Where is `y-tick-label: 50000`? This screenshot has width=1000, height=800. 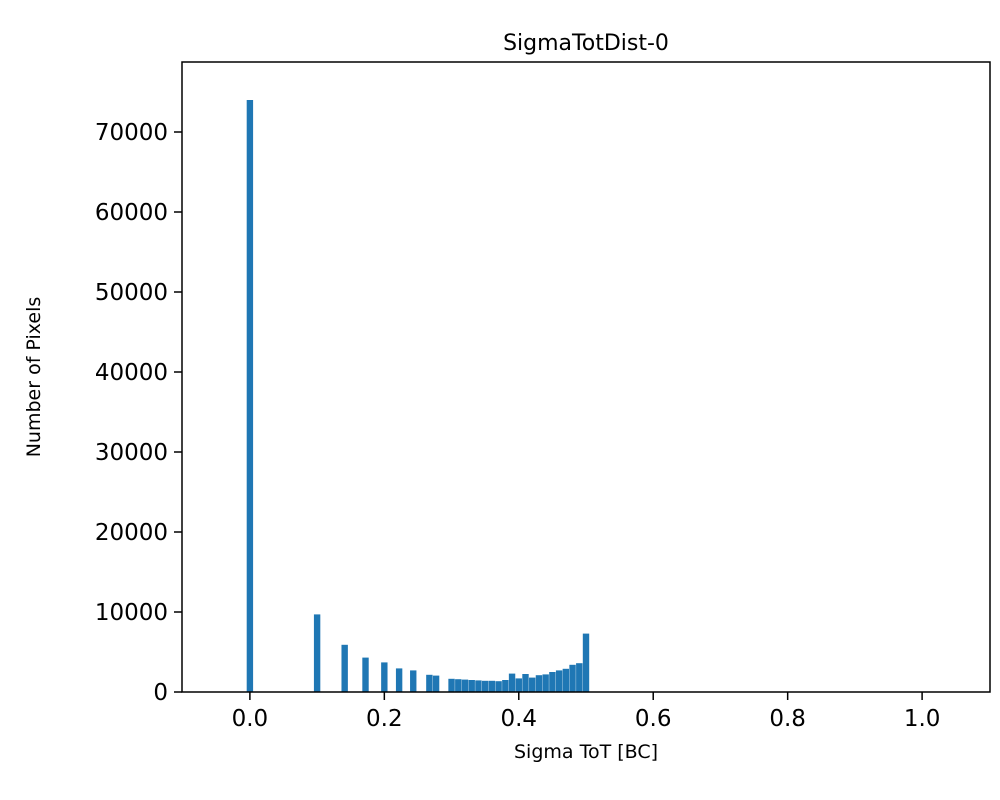 y-tick-label: 50000 is located at coordinates (131, 293).